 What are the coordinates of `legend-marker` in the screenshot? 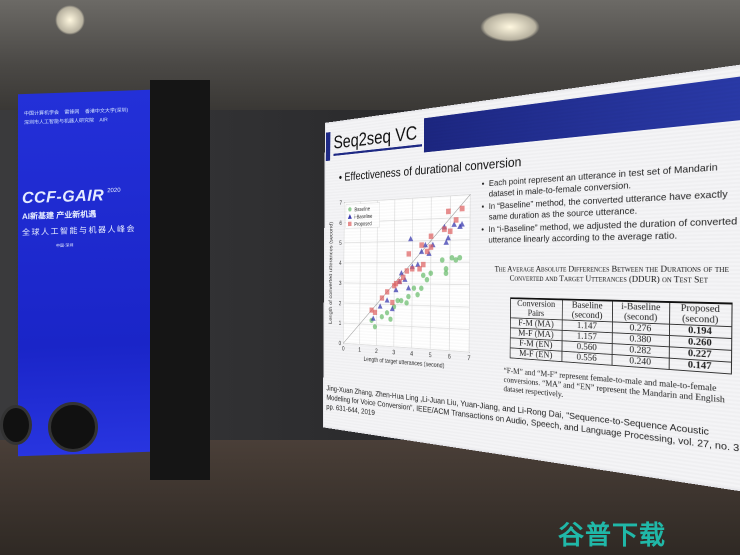 It's located at (349, 224).